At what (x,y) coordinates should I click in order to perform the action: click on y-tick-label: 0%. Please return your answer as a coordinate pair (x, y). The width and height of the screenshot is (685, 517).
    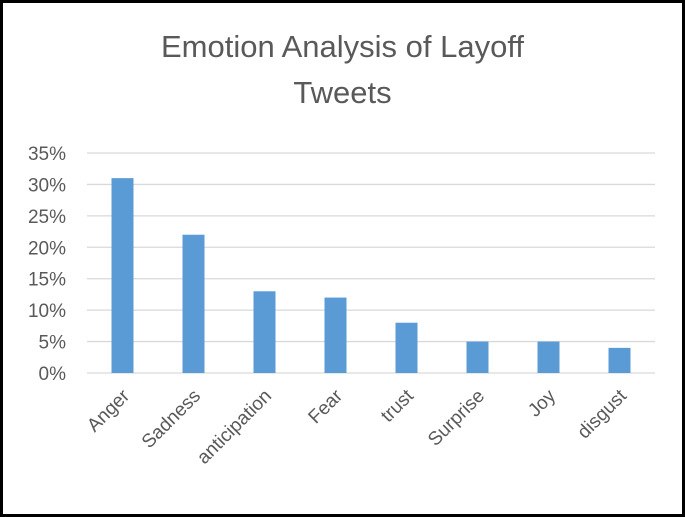
    Looking at the image, I should click on (53, 374).